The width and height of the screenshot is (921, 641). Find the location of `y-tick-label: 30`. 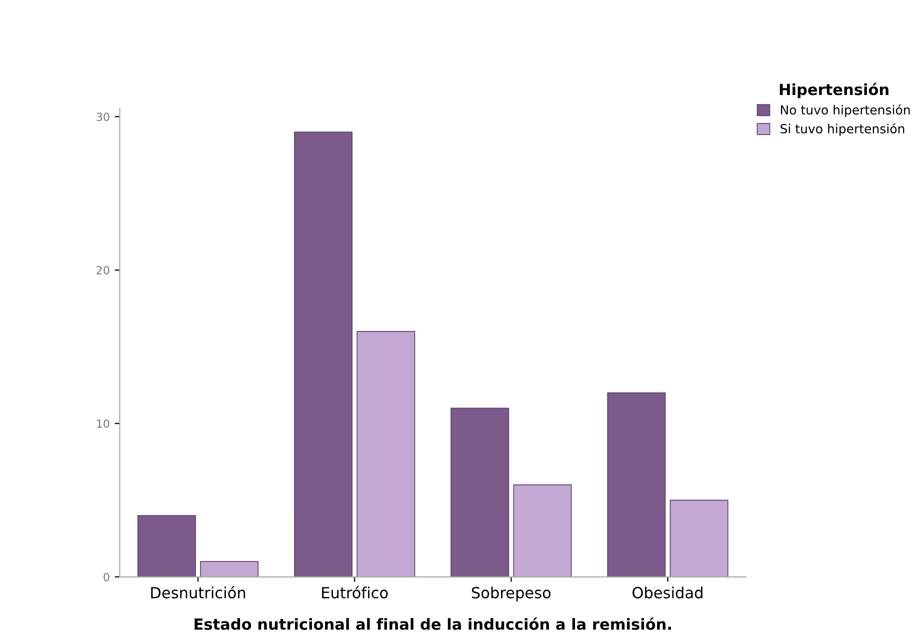

y-tick-label: 30 is located at coordinates (103, 117).